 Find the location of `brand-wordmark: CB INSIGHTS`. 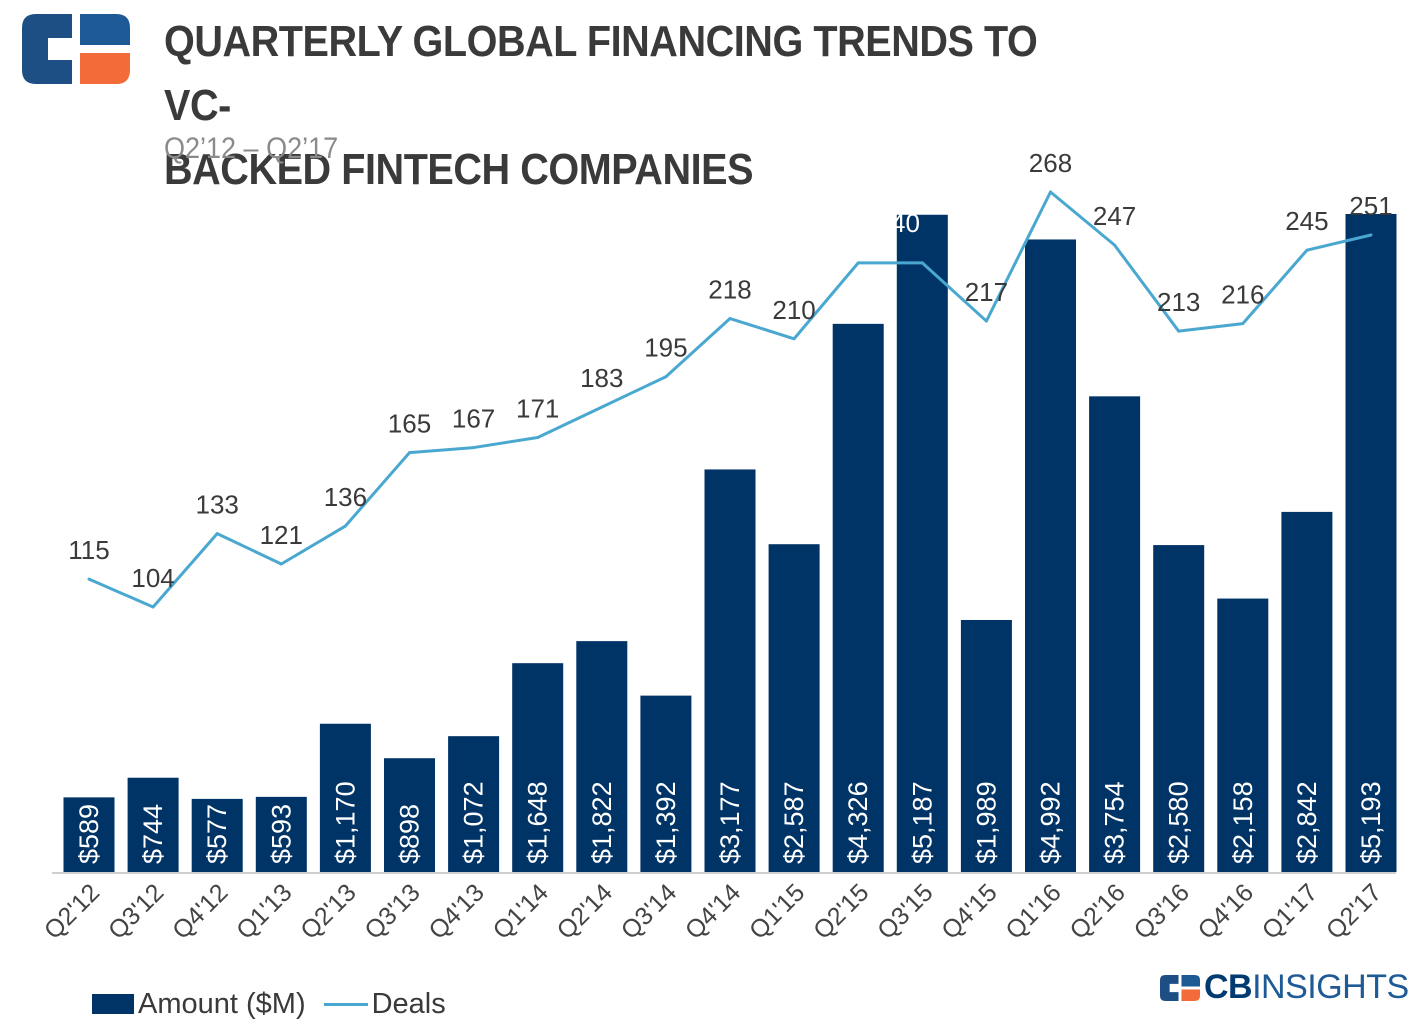

brand-wordmark: CB INSIGHTS is located at coordinates (1284, 987).